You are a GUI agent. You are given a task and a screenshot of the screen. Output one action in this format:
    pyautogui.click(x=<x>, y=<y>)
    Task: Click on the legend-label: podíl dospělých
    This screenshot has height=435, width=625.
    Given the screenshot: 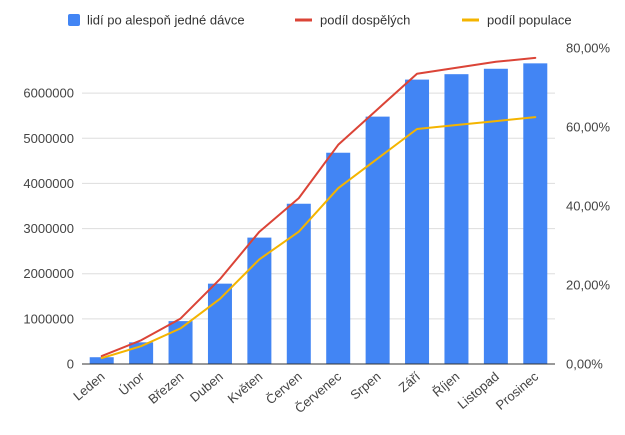 What is the action you would take?
    pyautogui.click(x=365, y=20)
    